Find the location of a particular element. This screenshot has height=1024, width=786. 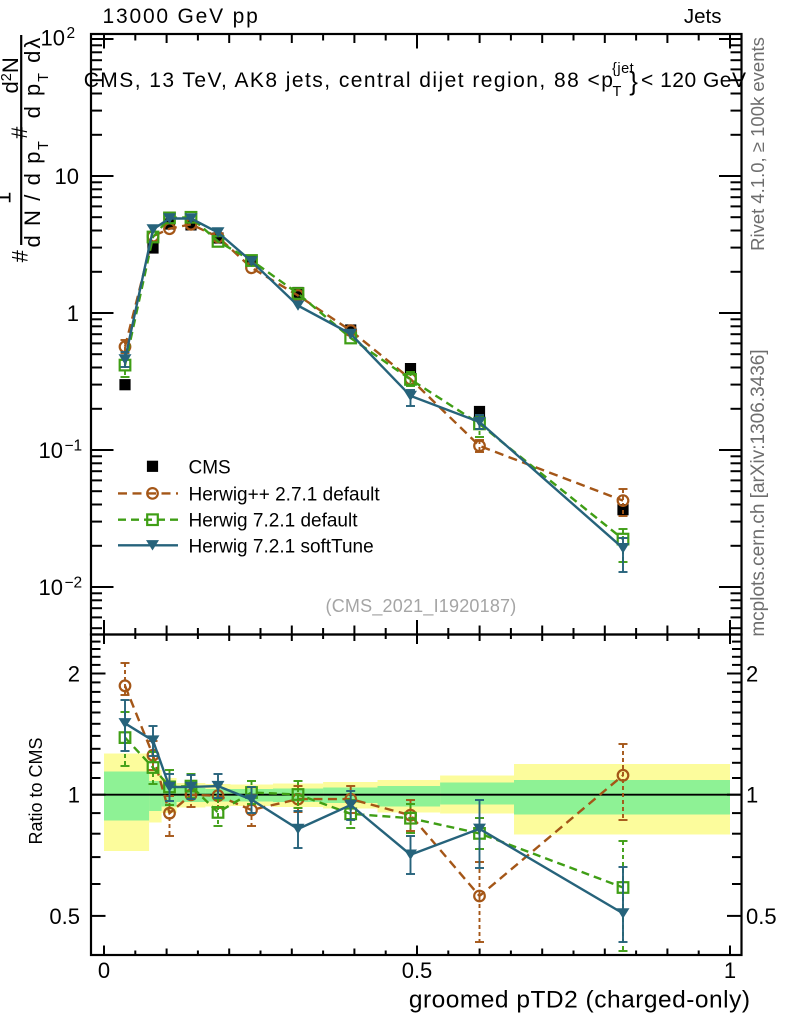

svg-text: groomed pTD2 (charged-only) is located at coordinates (580, 1000).